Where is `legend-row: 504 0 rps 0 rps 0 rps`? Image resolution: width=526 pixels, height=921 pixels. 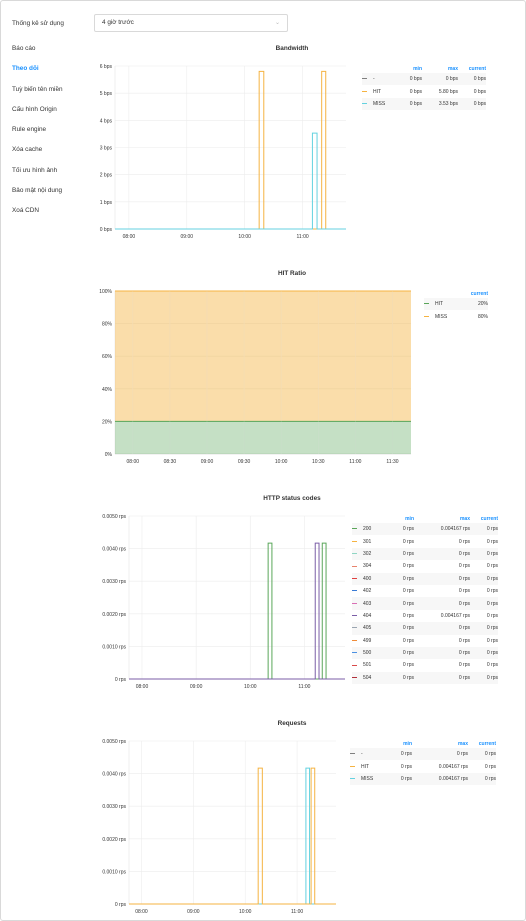
legend-row: 504 0 rps 0 rps 0 rps is located at coordinates (425, 678).